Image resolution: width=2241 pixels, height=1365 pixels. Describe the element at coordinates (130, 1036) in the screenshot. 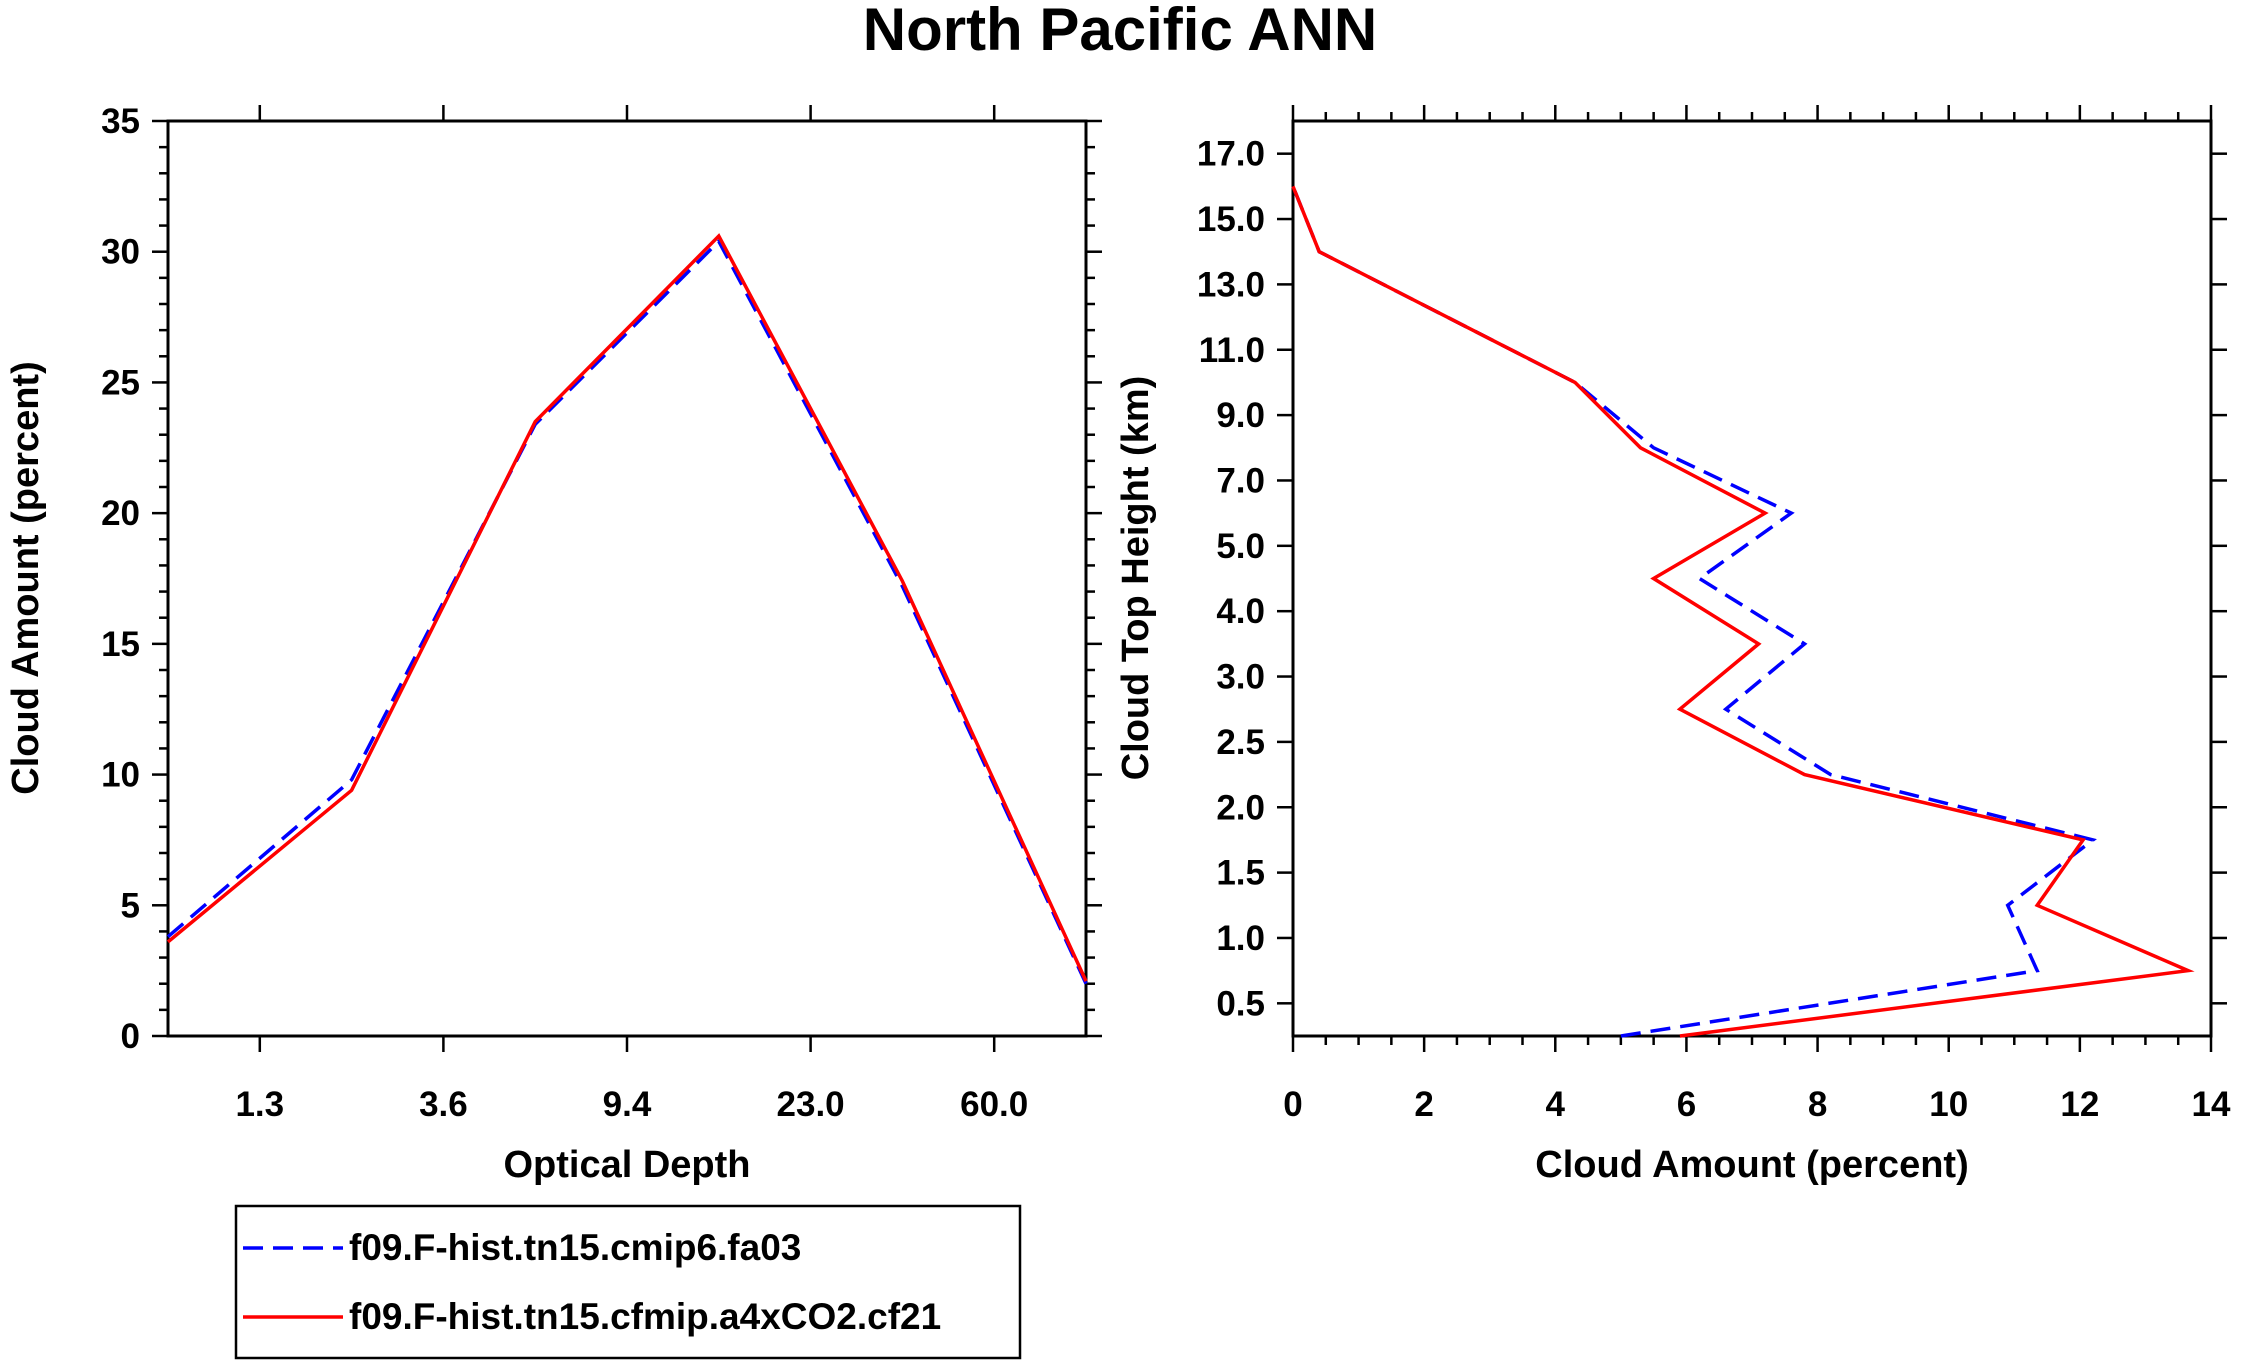

I see `left-y-tick-label: 0` at that location.